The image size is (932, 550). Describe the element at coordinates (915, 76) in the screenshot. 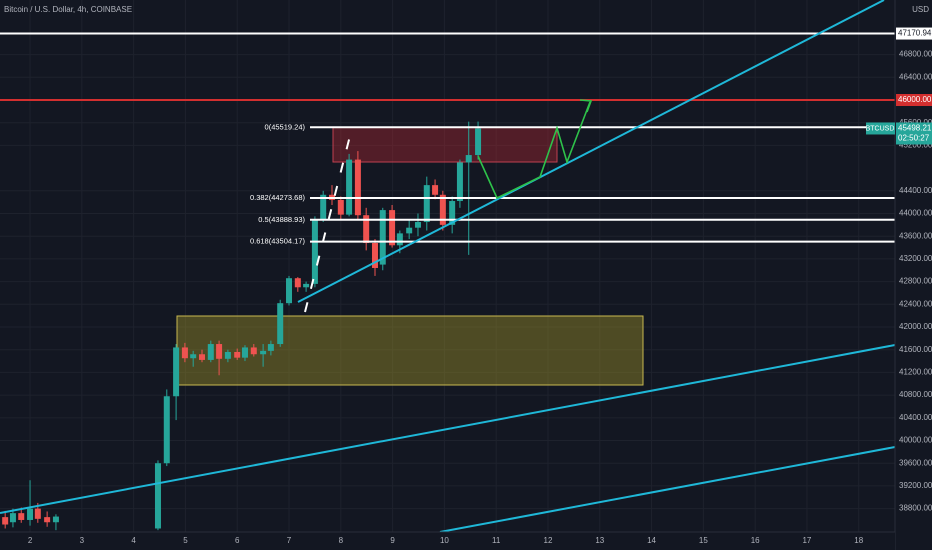

I see `y-tick-label: 46400.00` at that location.